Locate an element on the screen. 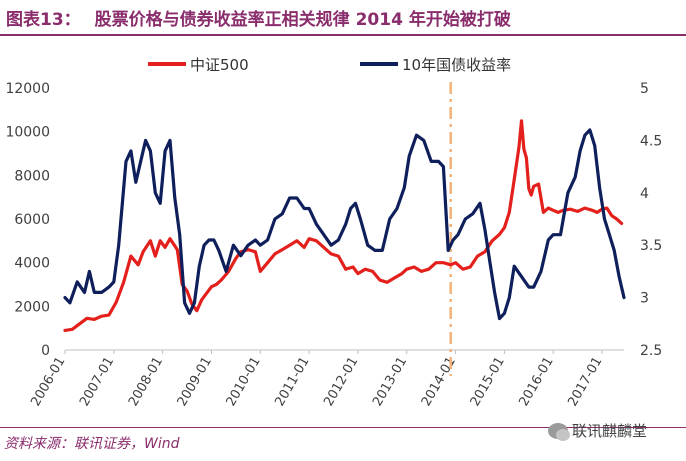  right-tick-label: 5 is located at coordinates (644, 89).